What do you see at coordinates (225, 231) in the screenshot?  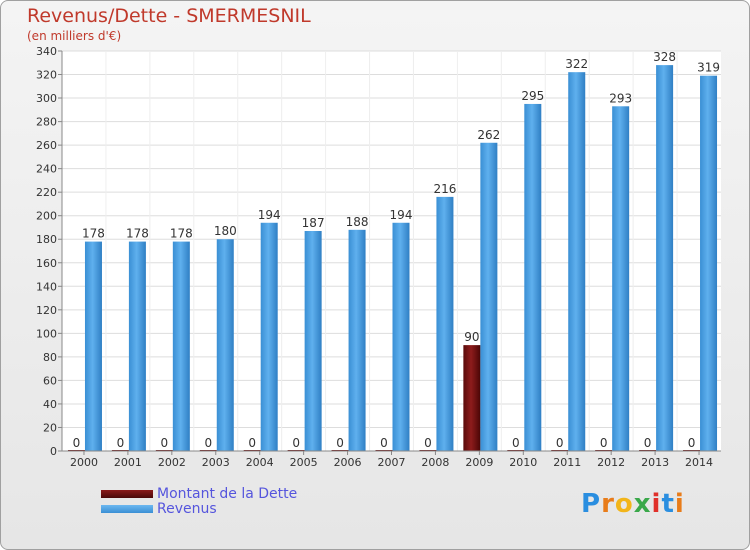 I see `data-label-revenus: 180` at bounding box center [225, 231].